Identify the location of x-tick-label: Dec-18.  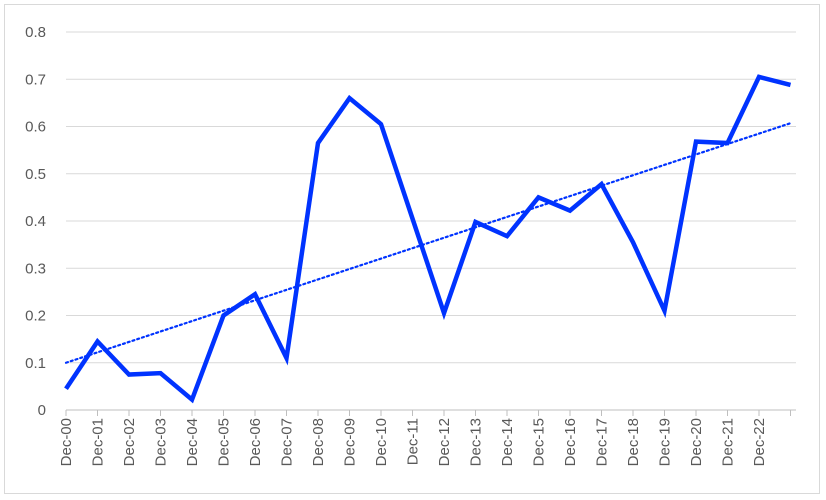
(633, 442).